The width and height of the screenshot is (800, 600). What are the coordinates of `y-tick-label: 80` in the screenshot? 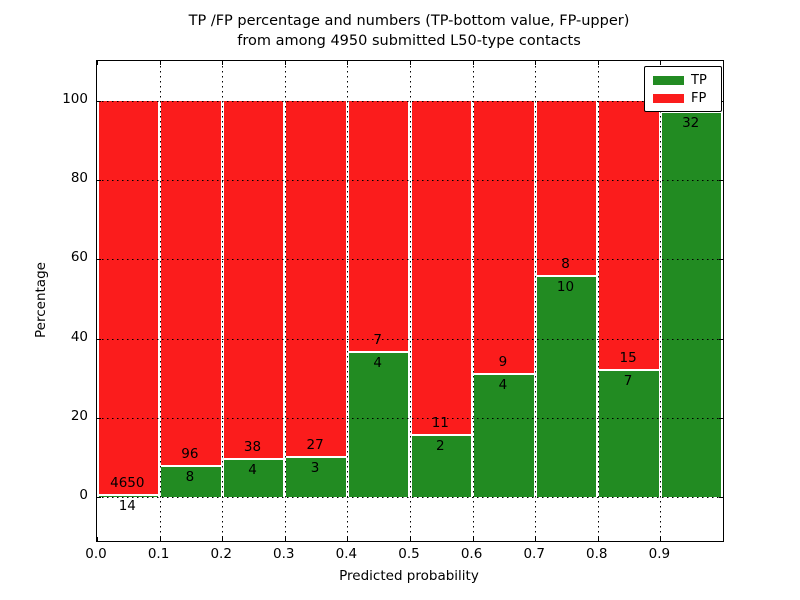 It's located at (79, 178).